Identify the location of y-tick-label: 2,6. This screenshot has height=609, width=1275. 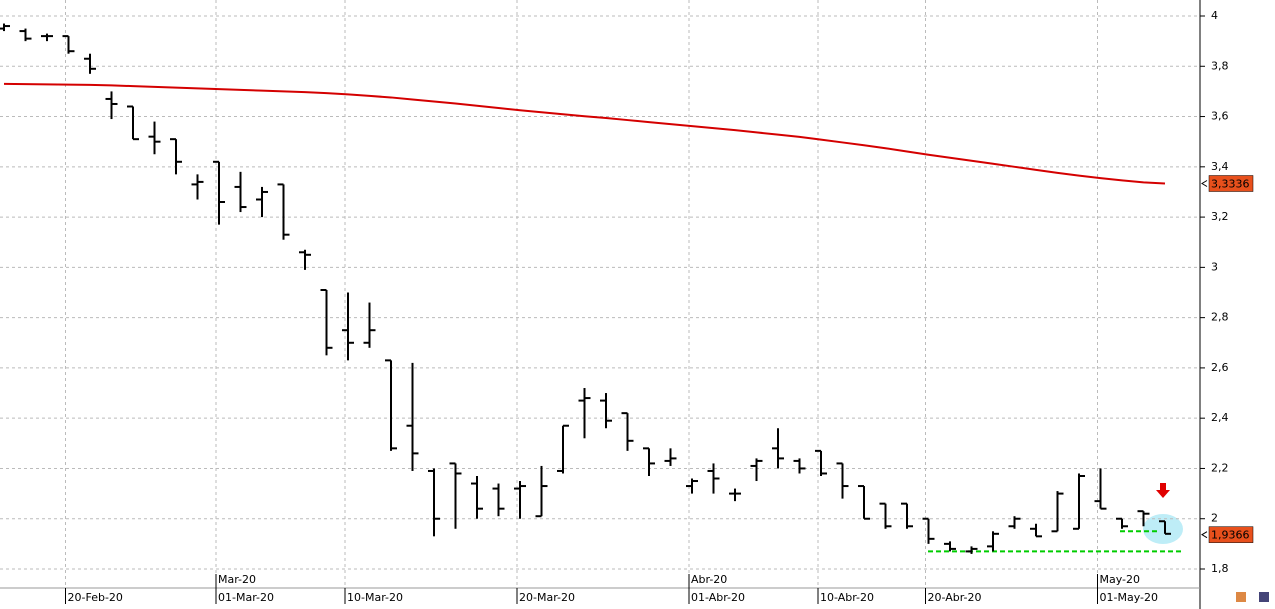
(1220, 367).